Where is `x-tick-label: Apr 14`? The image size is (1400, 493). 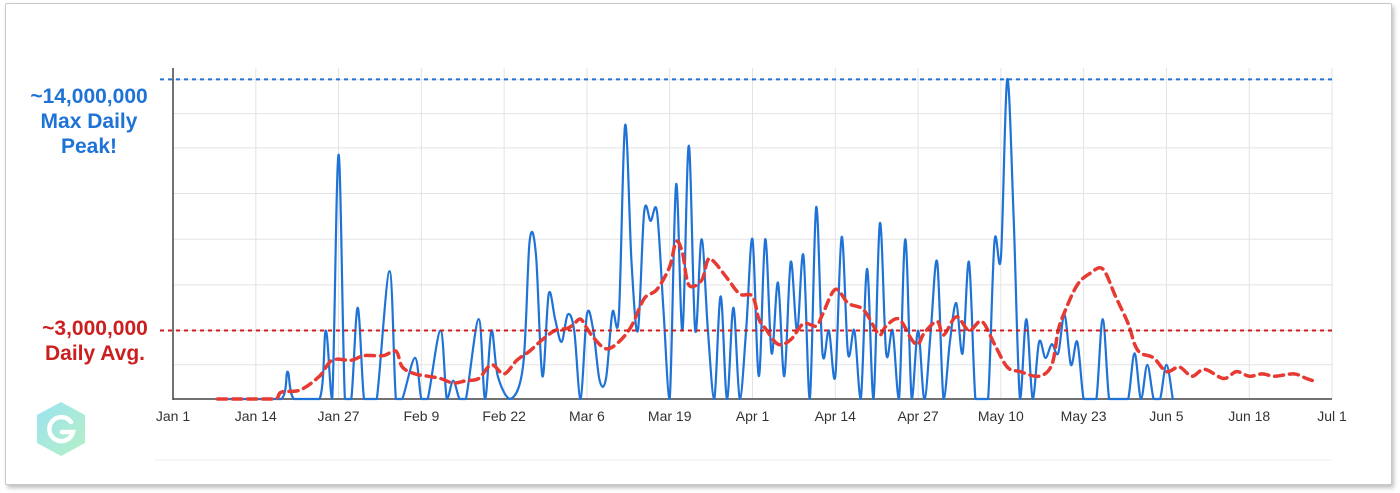
x-tick-label: Apr 14 is located at coordinates (835, 416).